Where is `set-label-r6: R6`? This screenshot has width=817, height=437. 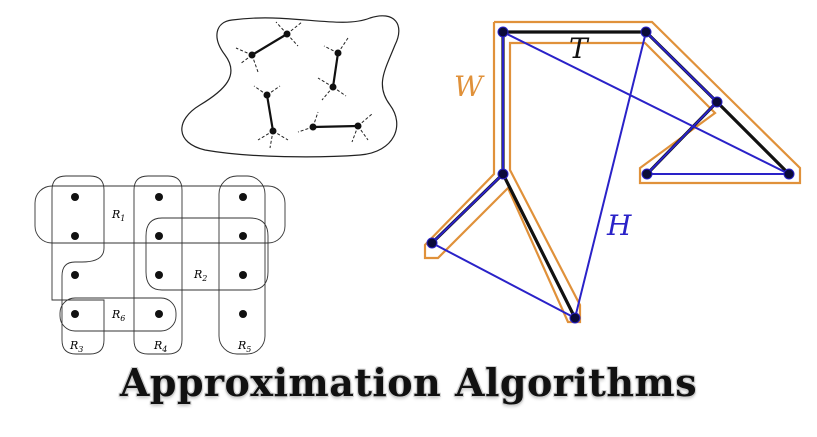
set-label-r6: R6 is located at coordinates (118, 315).